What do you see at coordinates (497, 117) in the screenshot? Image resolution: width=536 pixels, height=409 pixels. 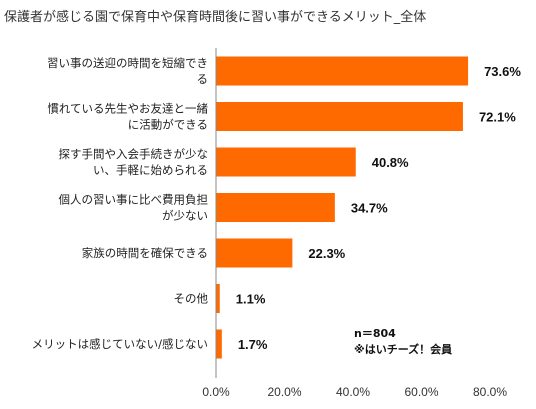 I see `value-label-1: 72.1%` at bounding box center [497, 117].